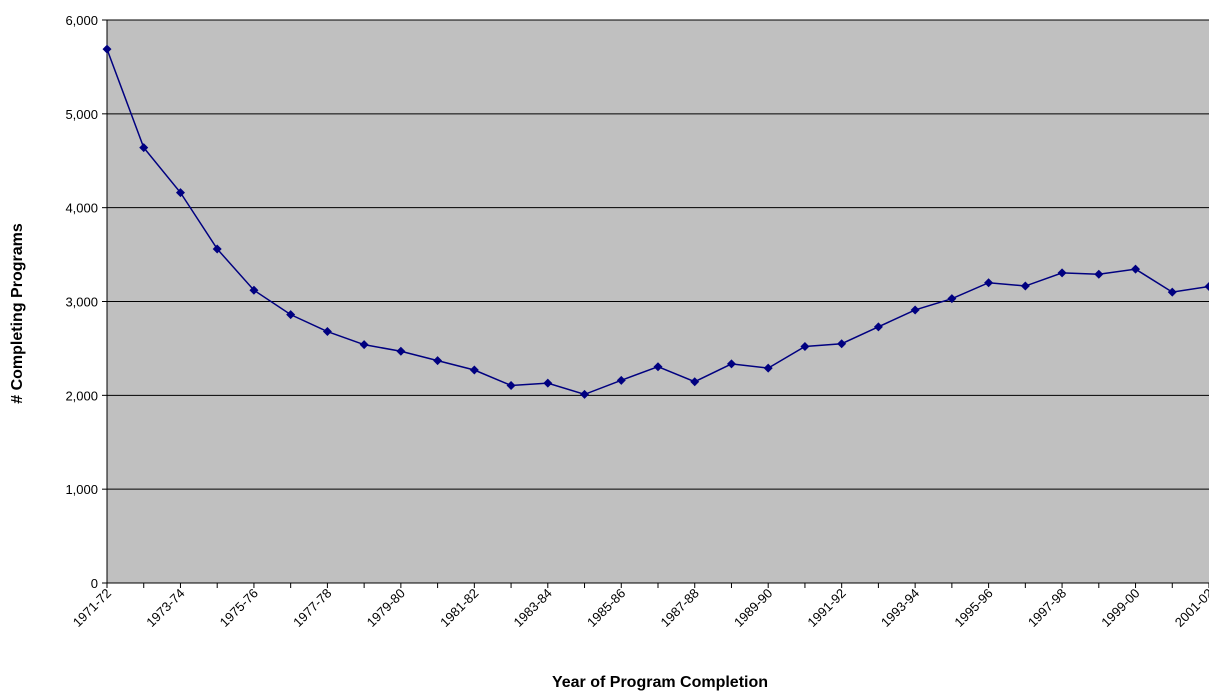  Describe the element at coordinates (459, 608) in the screenshot. I see `x-tick-label: 1981-82` at that location.